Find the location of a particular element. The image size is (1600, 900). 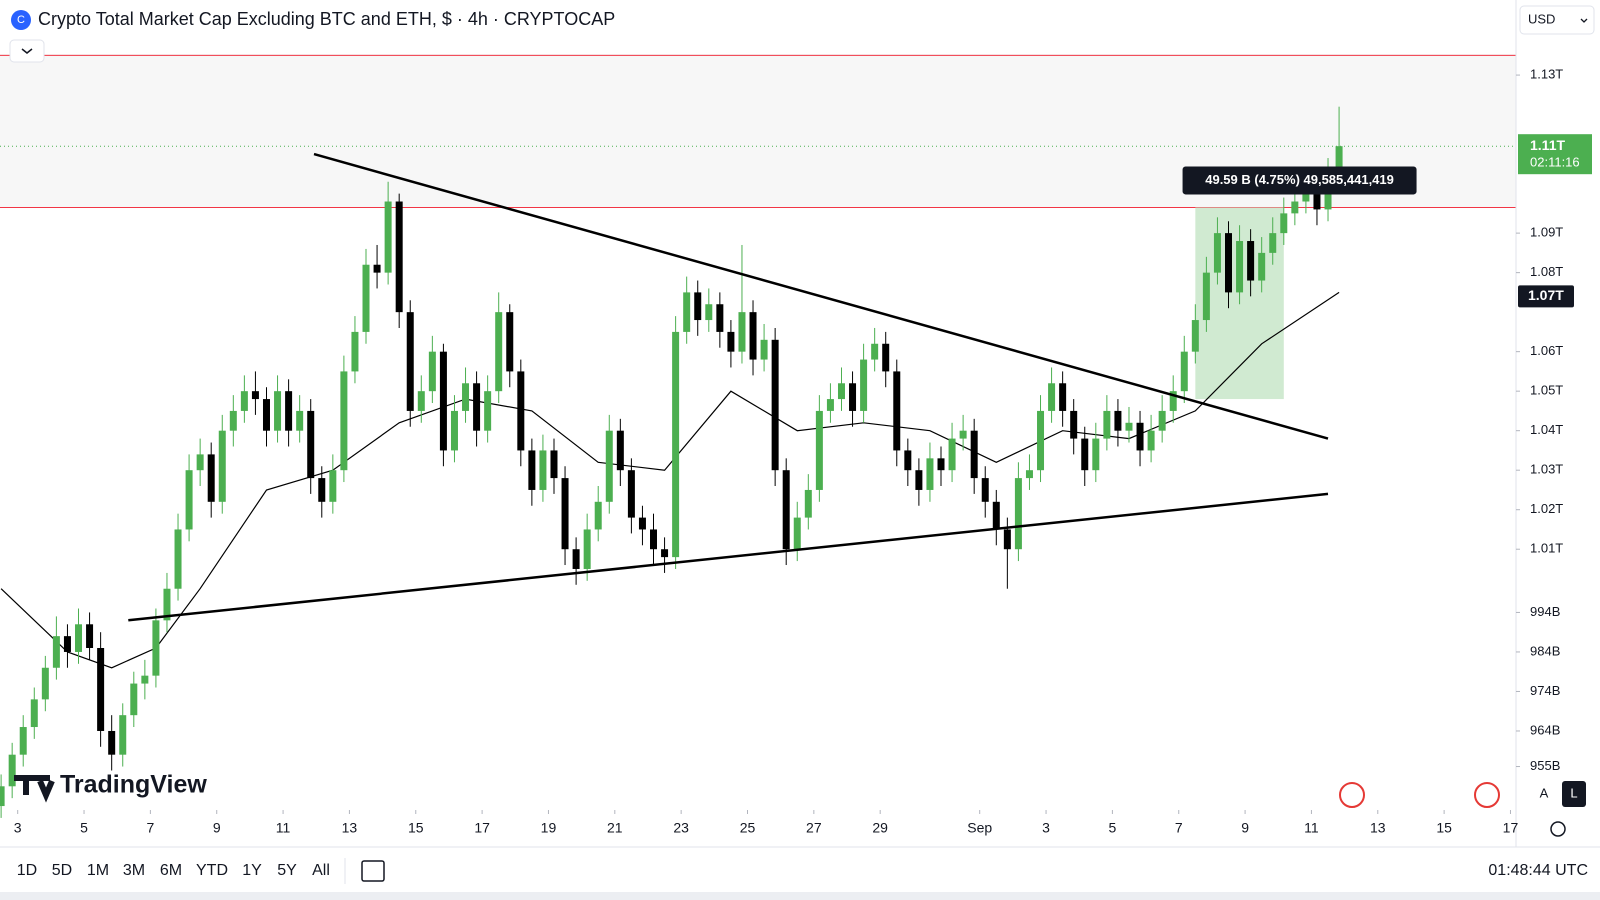

range-button: 1Y is located at coordinates (252, 870).